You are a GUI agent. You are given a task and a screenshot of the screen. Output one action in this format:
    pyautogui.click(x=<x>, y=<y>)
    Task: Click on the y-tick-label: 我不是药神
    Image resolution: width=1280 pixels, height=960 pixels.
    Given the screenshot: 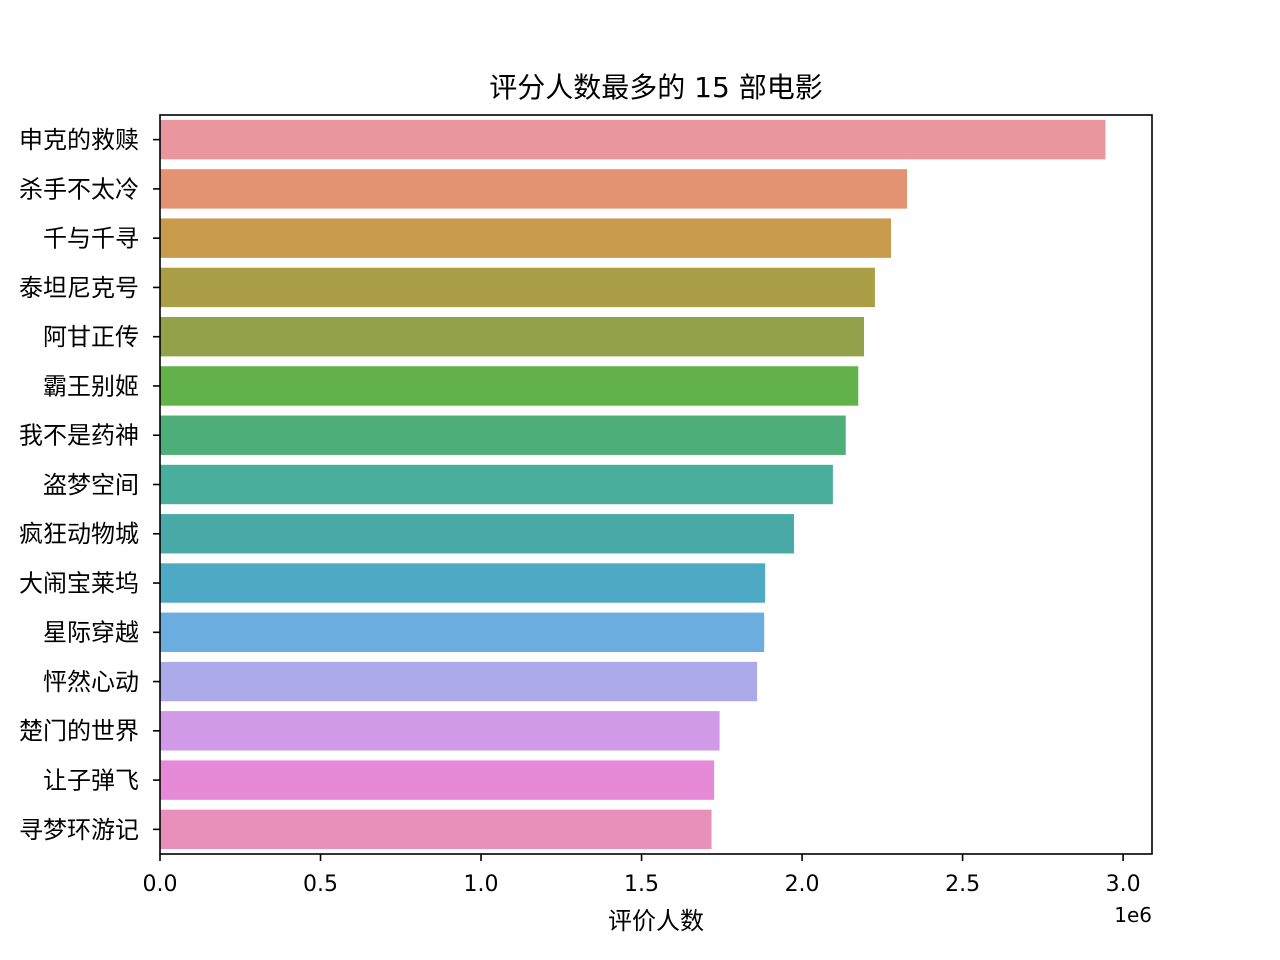 What is the action you would take?
    pyautogui.click(x=79, y=436)
    